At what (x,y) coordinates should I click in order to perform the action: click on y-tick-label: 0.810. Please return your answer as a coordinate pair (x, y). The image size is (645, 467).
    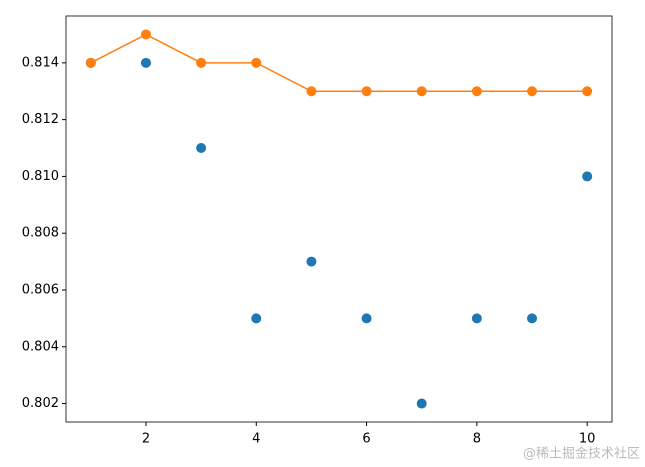
    Looking at the image, I should click on (40, 176).